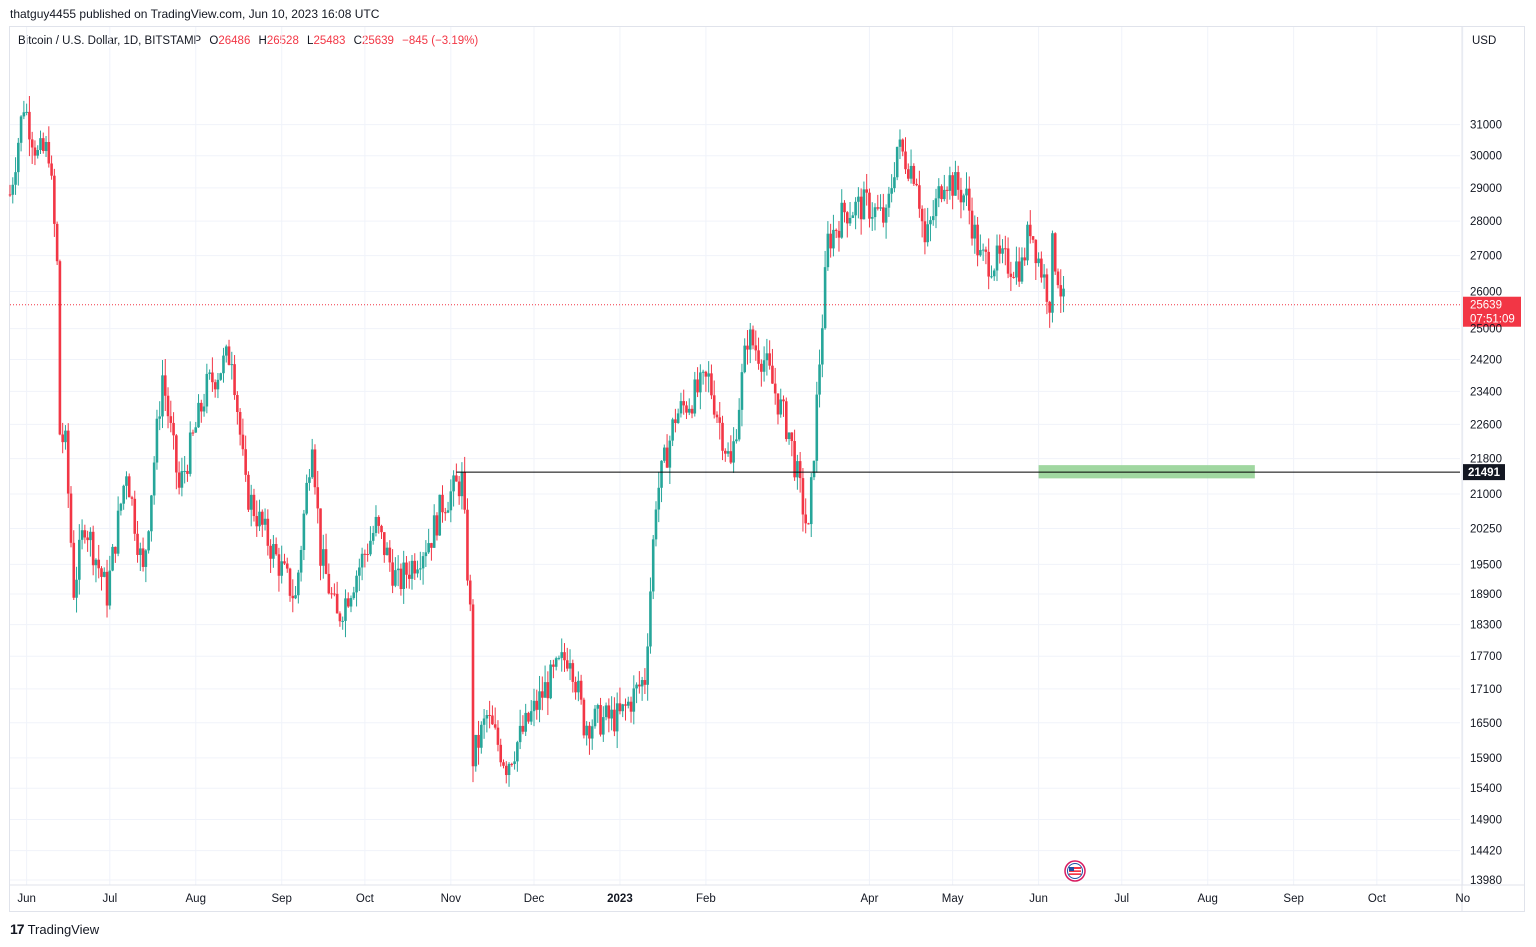 Image resolution: width=1536 pixels, height=947 pixels. I want to click on x-tick-label: Aug, so click(1207, 899).